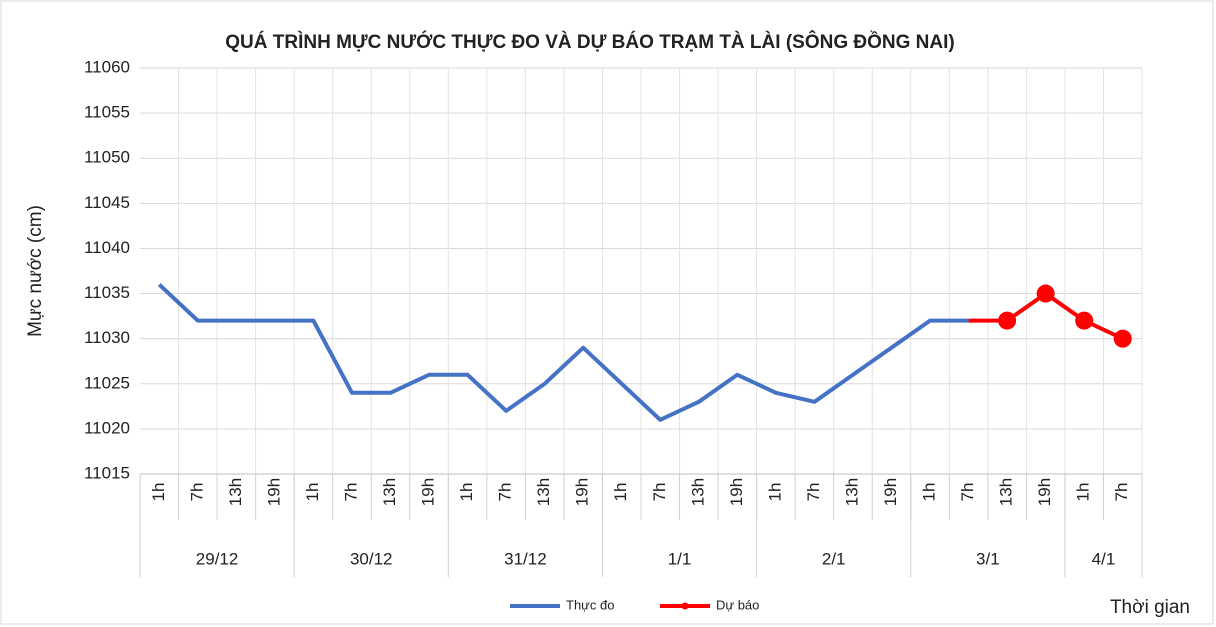  I want to click on y-tick-label: 11055, so click(107, 112).